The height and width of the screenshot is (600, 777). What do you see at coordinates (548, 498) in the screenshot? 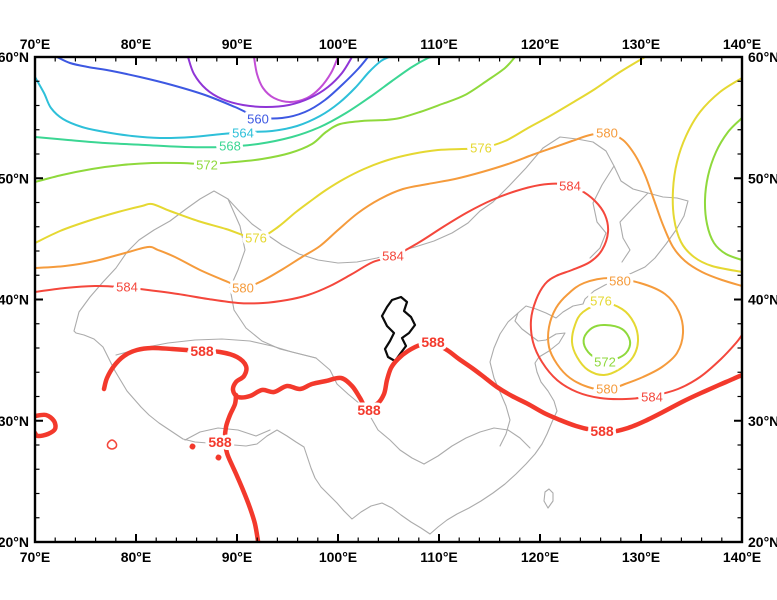
I see `map-outline-taiwan` at bounding box center [548, 498].